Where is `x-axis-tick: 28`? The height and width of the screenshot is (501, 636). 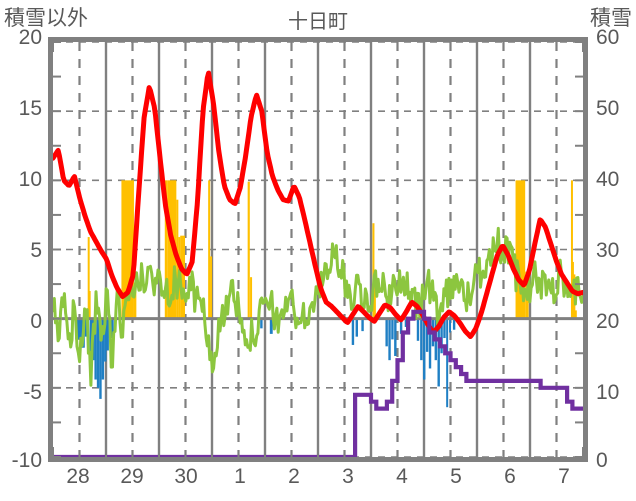
x-axis-tick: 28 is located at coordinates (78, 476).